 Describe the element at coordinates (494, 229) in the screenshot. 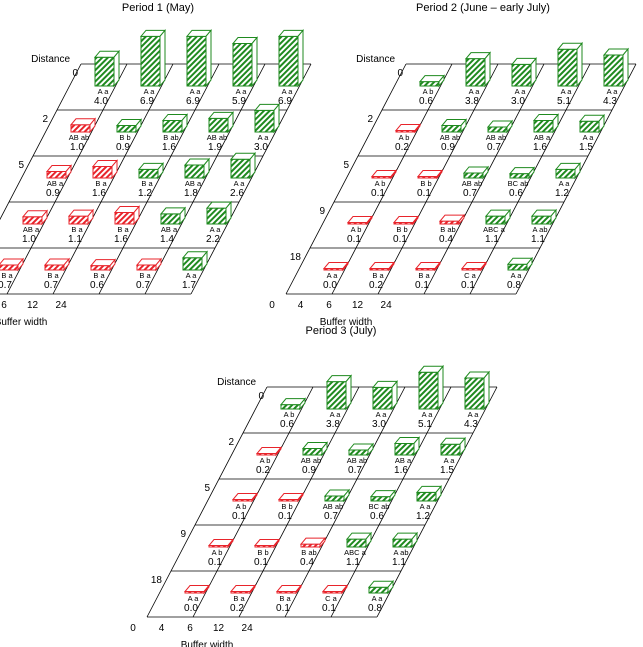

I see `significance-letters: ABC a` at that location.